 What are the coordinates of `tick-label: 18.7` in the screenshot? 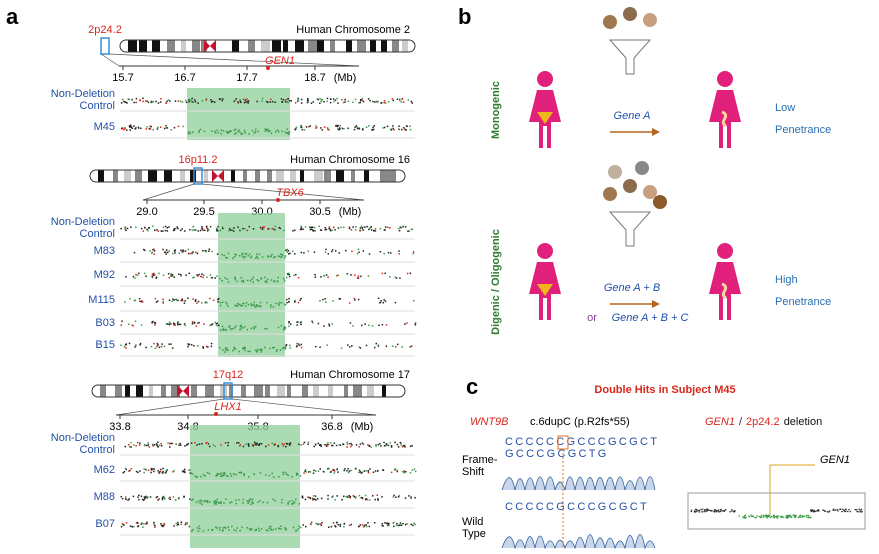 It's located at (314, 78).